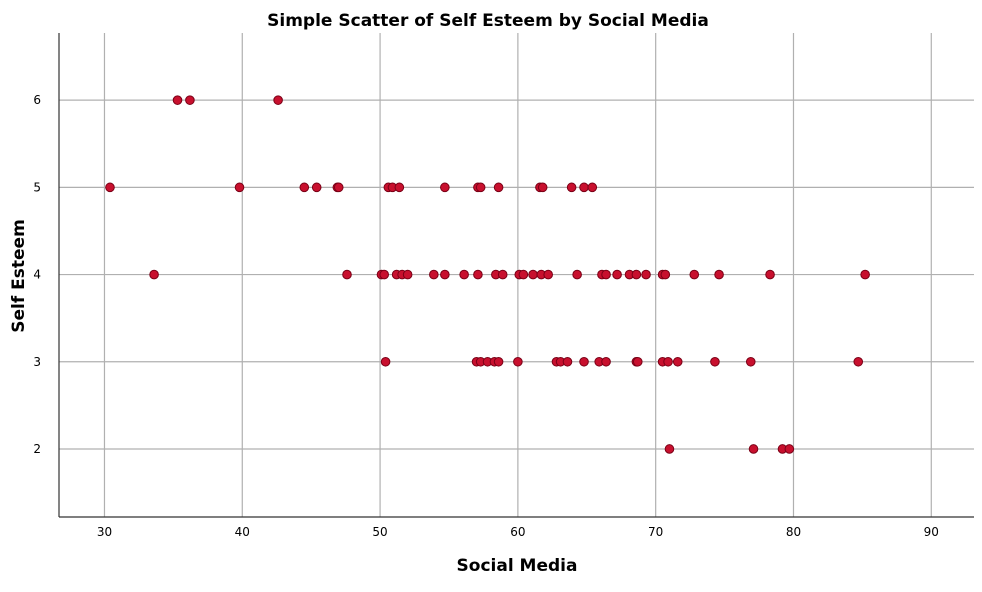 Image resolution: width=982 pixels, height=592 pixels. Describe the element at coordinates (37, 362) in the screenshot. I see `y-tick-label: 3` at that location.